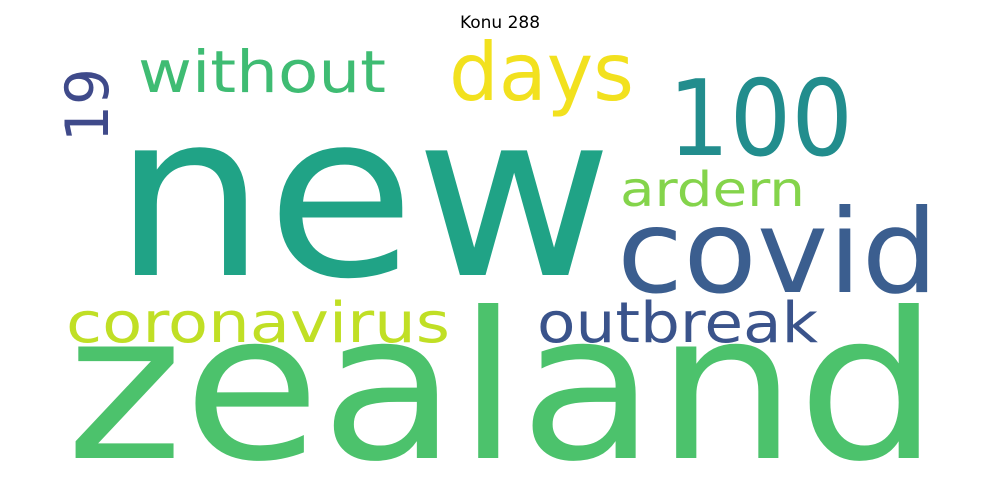 This screenshot has width=1000, height=500. What do you see at coordinates (777, 252) in the screenshot?
I see `word-covid: covid` at bounding box center [777, 252].